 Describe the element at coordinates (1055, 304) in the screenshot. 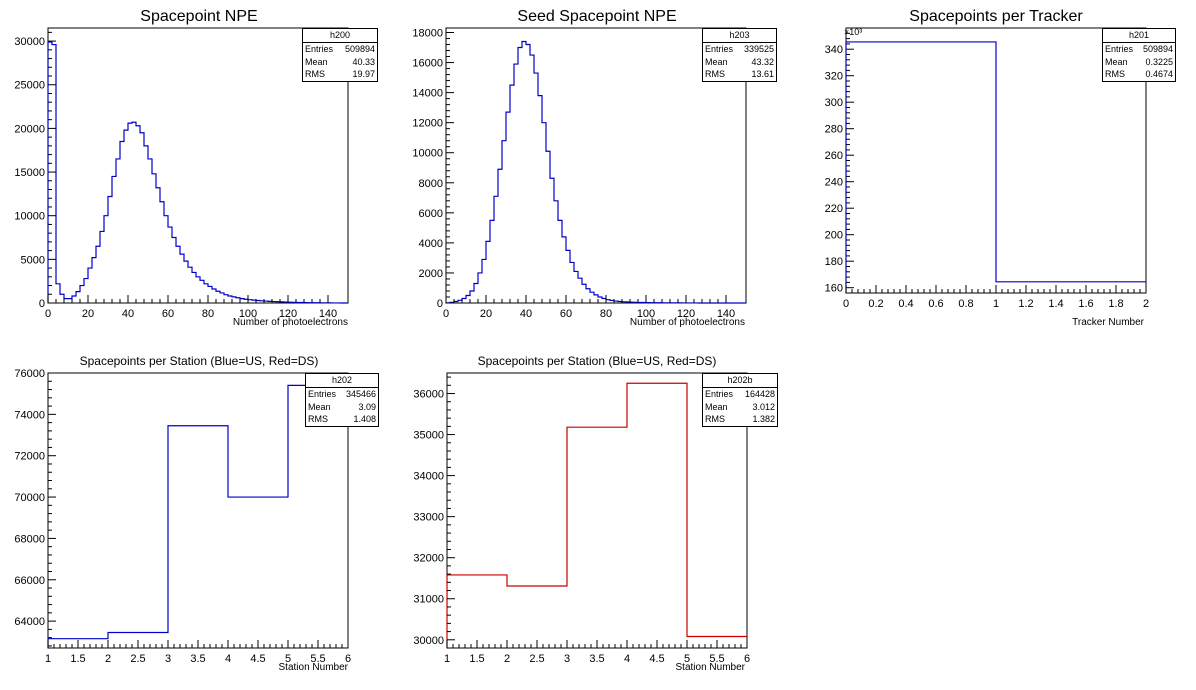

I see `x-tick-label: 1.4` at that location.